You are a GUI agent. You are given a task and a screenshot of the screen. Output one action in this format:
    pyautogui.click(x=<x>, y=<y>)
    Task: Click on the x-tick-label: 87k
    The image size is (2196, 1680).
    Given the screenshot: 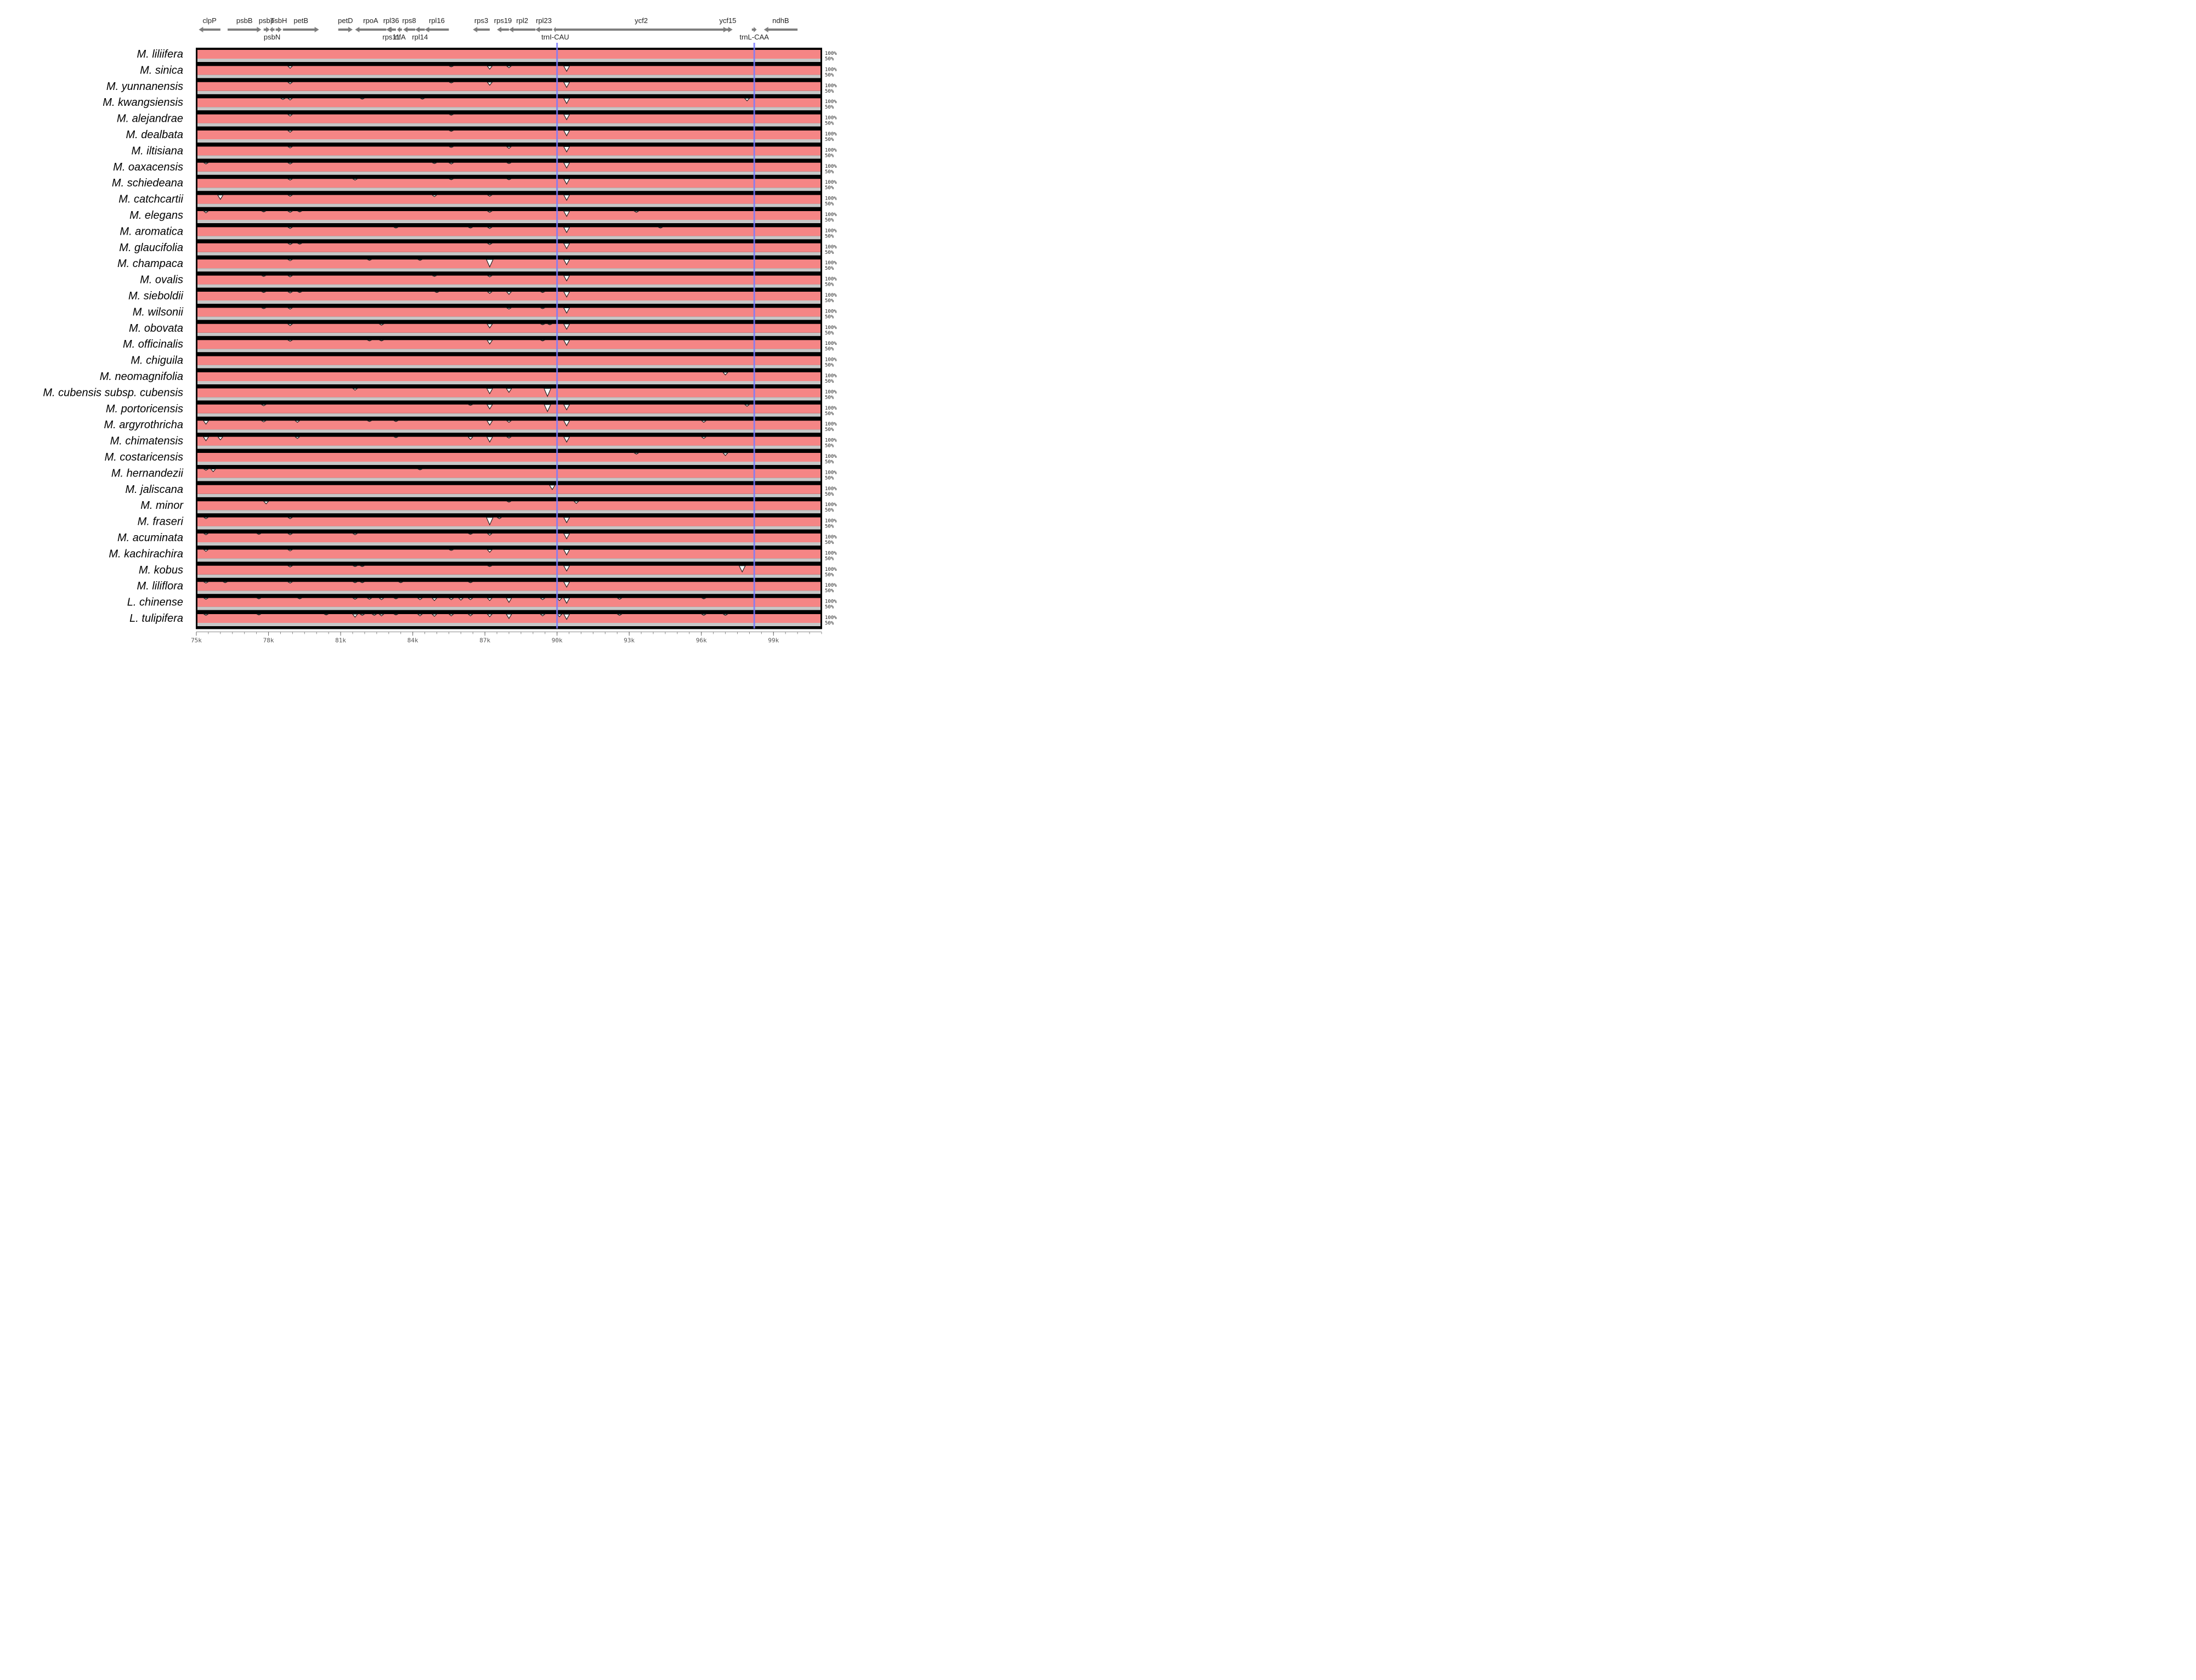 What is the action you would take?
    pyautogui.click(x=484, y=640)
    